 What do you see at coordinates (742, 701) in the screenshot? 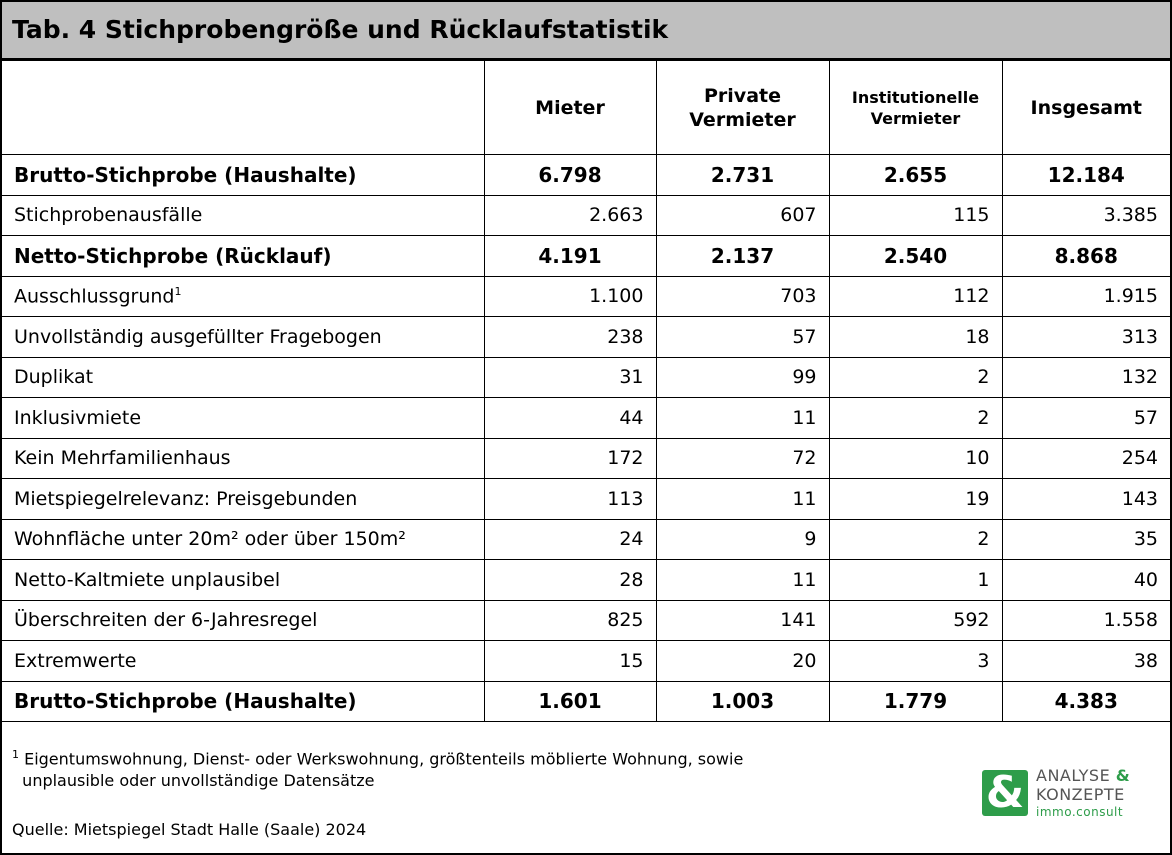
I see `table-cell: 1.003` at bounding box center [742, 701].